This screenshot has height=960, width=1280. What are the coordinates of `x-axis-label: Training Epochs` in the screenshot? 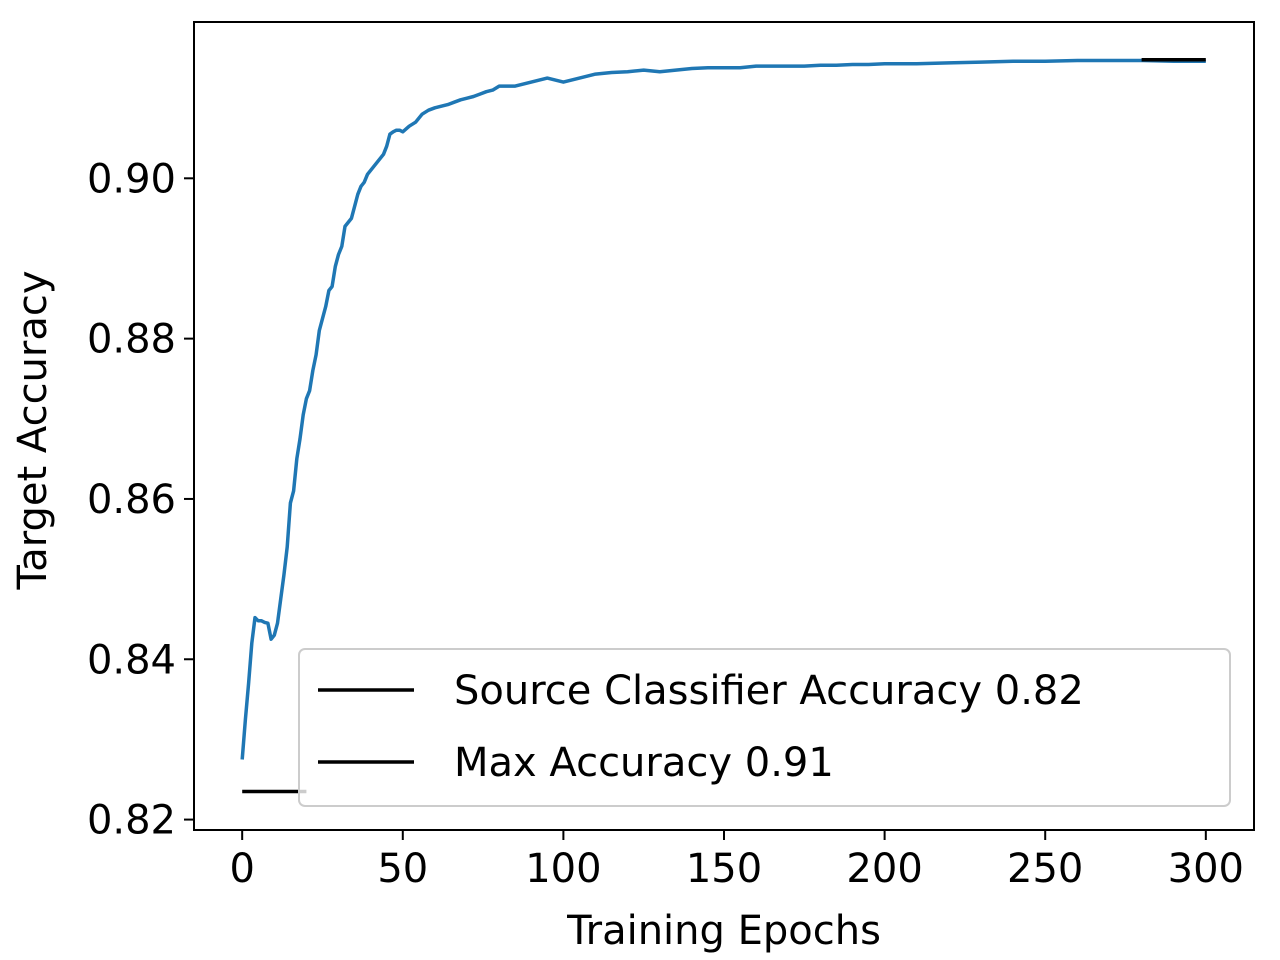 It's located at (723, 931).